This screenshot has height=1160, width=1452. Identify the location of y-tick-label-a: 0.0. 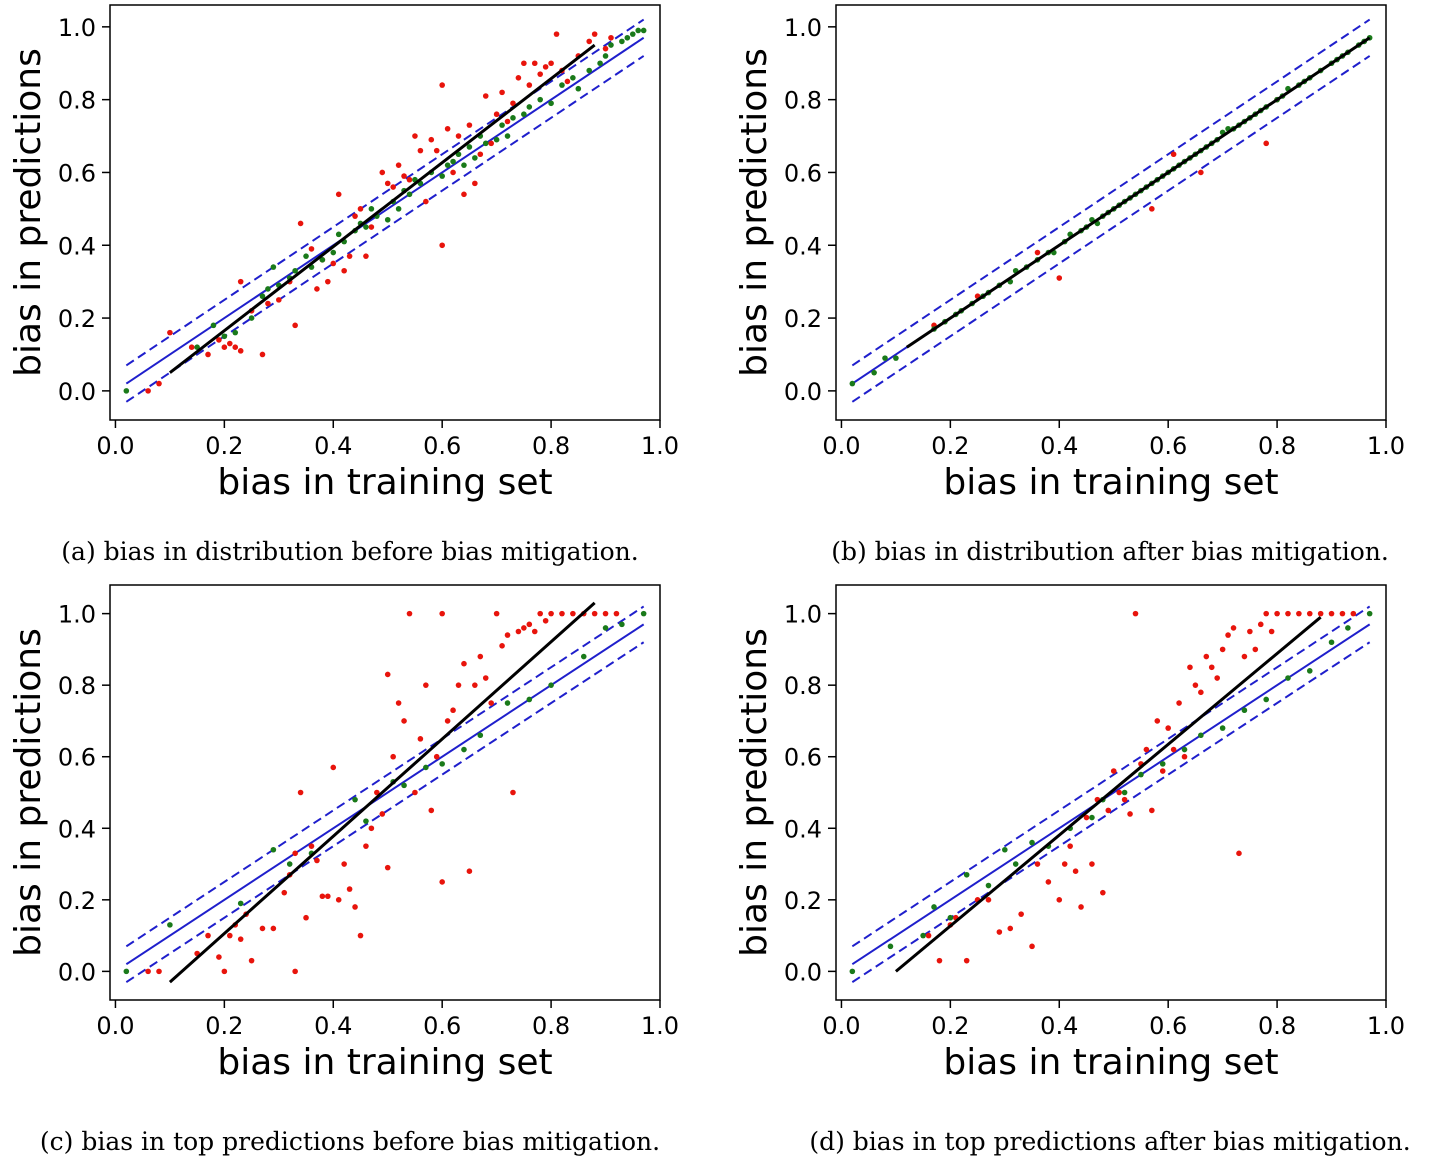
(77, 392).